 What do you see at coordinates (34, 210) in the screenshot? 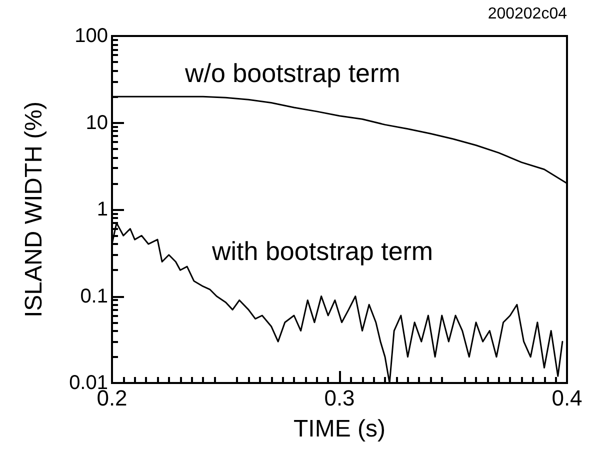
I see `y-axis-title: ISLAND WIDTH (%)` at bounding box center [34, 210].